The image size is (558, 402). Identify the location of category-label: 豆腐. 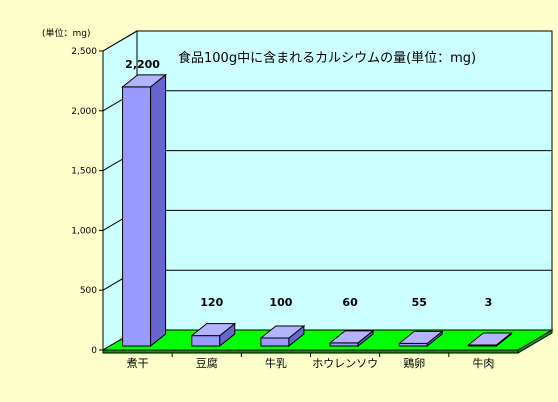
(207, 363).